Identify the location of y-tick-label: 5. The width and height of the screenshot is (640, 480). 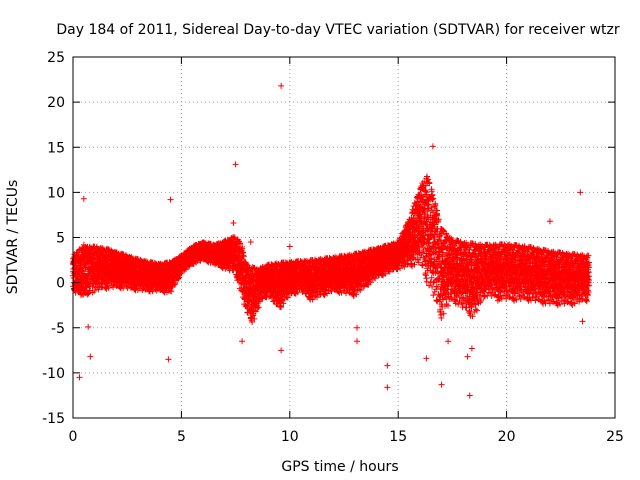
(60, 239).